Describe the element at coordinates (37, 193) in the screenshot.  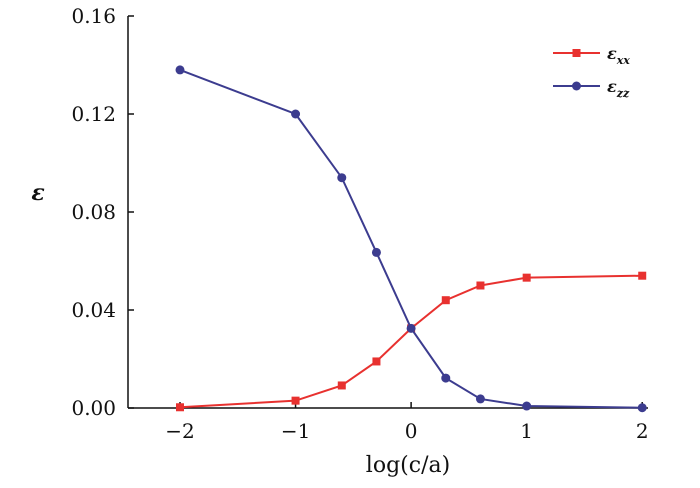
I see `y-axis-title: ε` at that location.